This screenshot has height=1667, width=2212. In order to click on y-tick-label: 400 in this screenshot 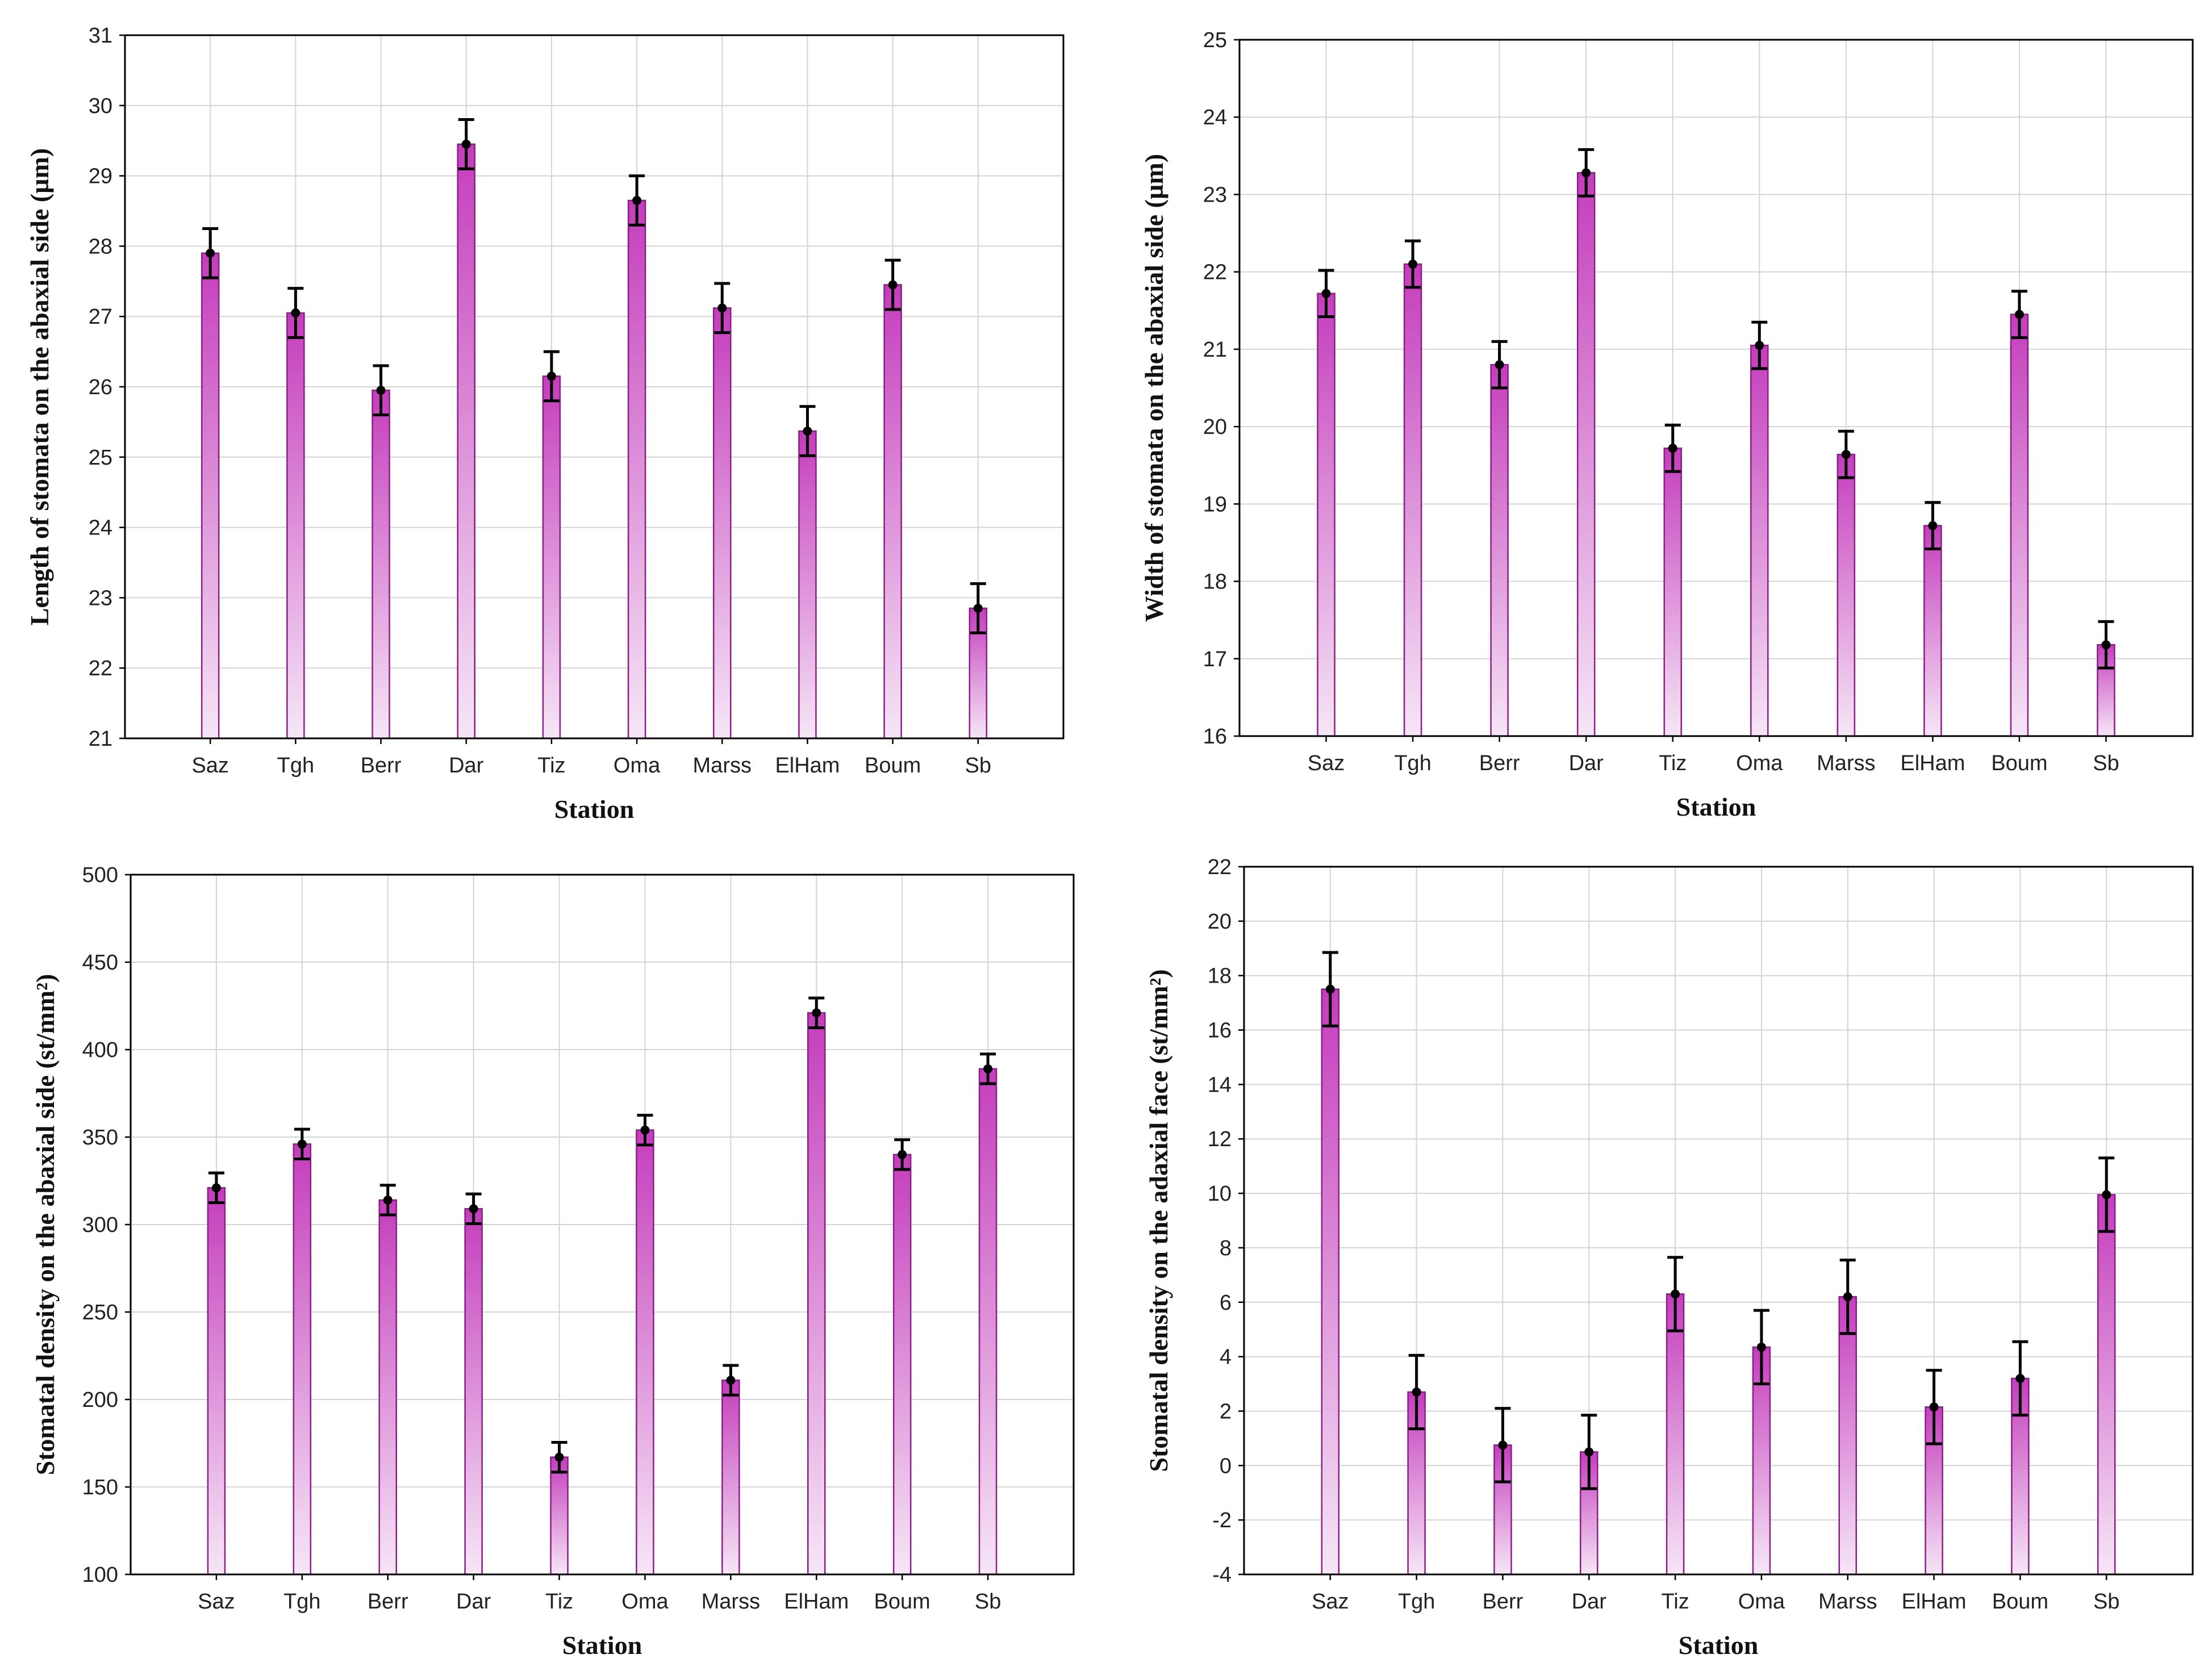, I will do `click(100, 1050)`.